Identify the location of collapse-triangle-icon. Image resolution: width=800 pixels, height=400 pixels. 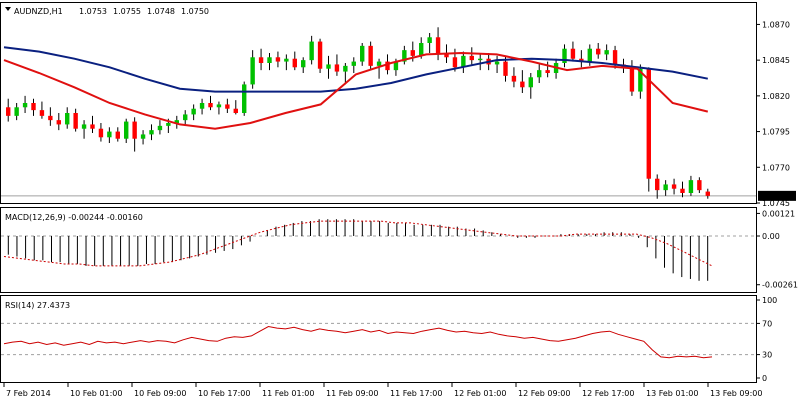
(8, 9).